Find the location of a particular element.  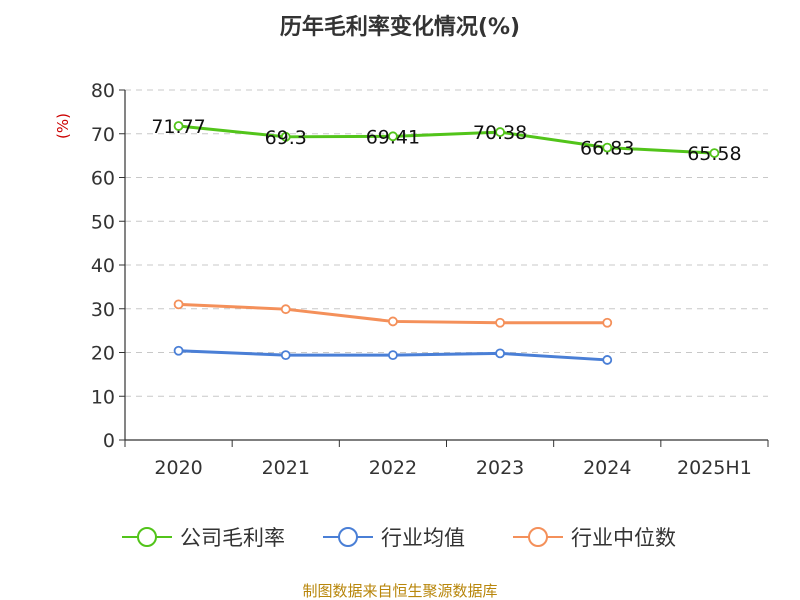

data-label: 70.38 is located at coordinates (500, 133).